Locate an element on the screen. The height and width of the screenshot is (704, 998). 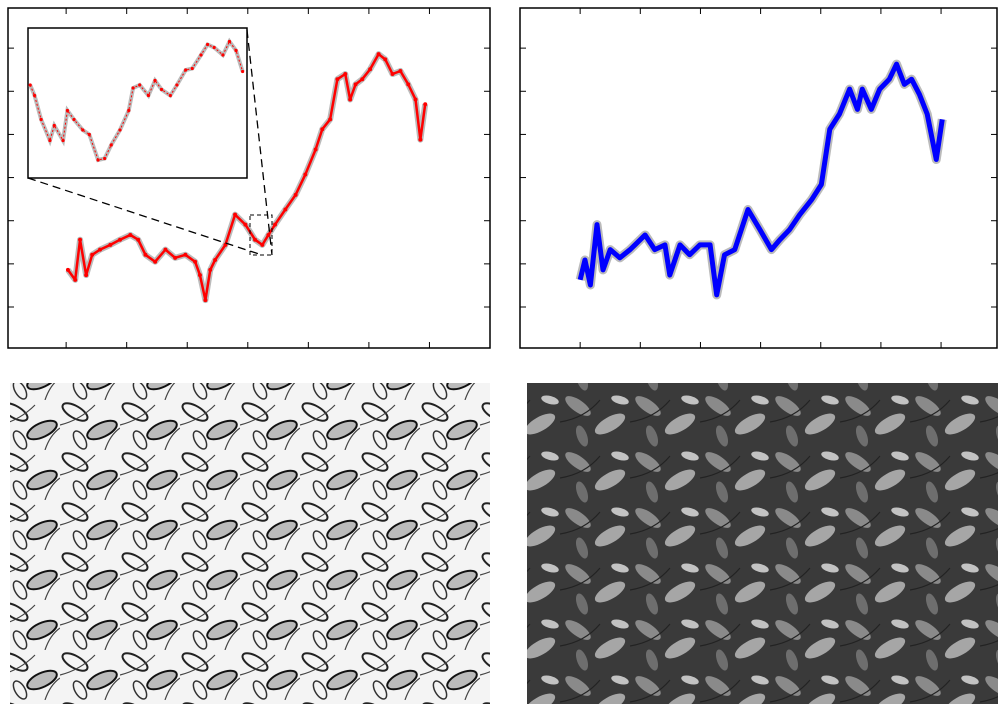
series-line is located at coordinates (761, 179).